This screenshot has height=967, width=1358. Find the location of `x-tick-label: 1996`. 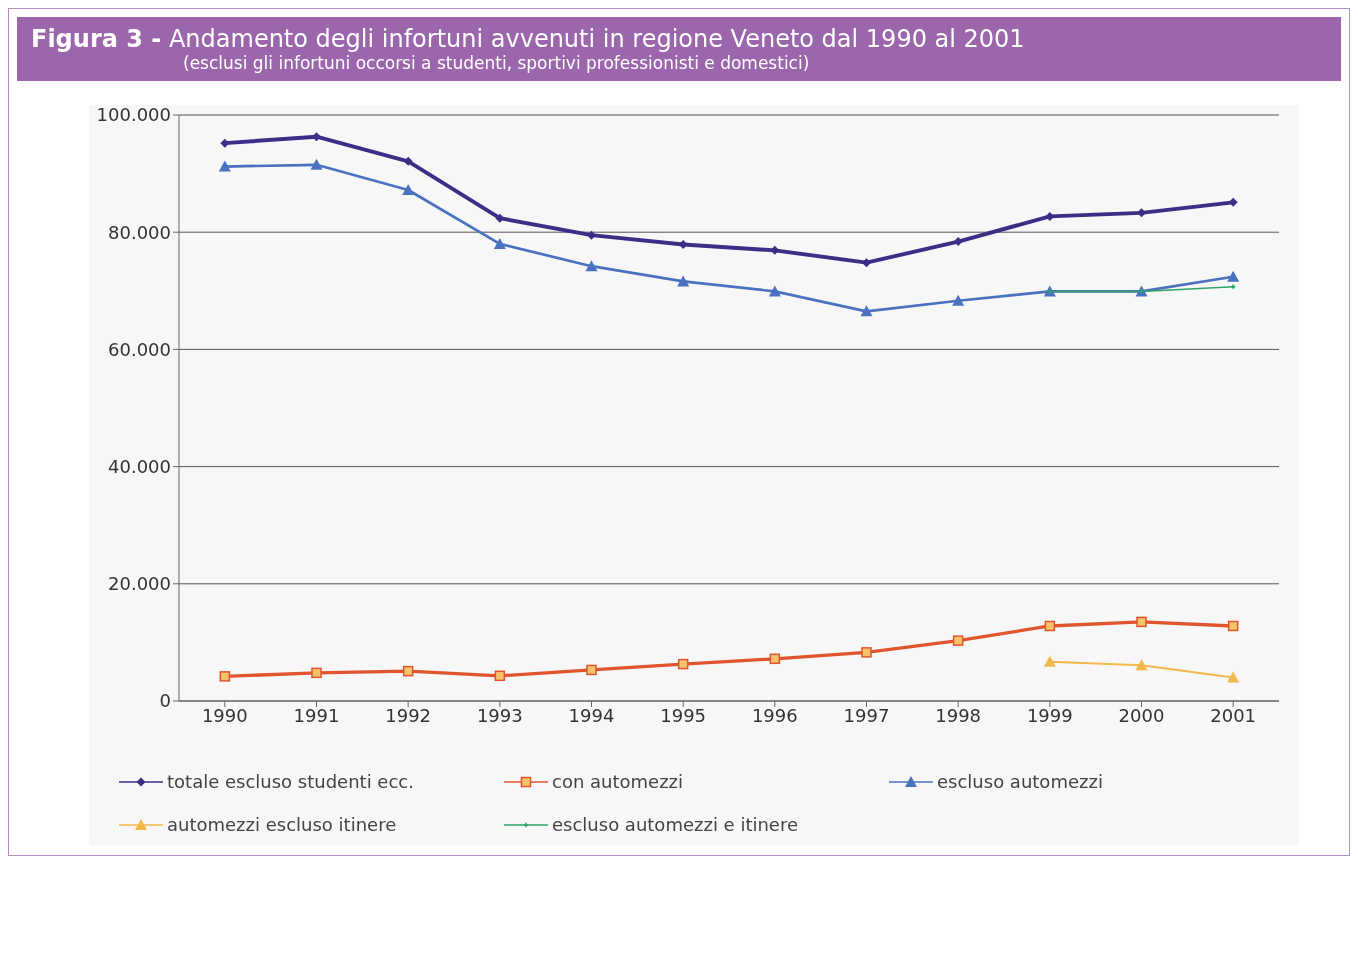

x-tick-label: 1996 is located at coordinates (774, 715).